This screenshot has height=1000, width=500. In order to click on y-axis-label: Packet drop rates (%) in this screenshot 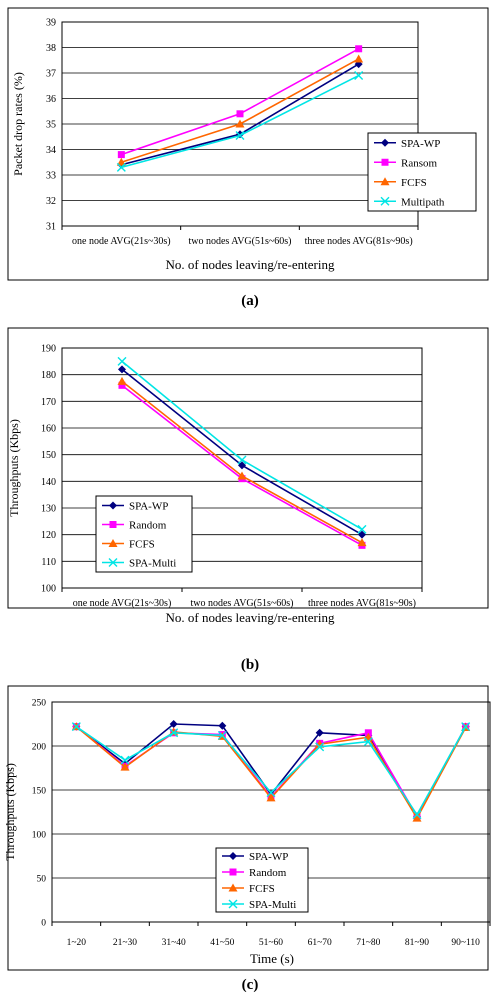, I will do `click(18, 124)`.